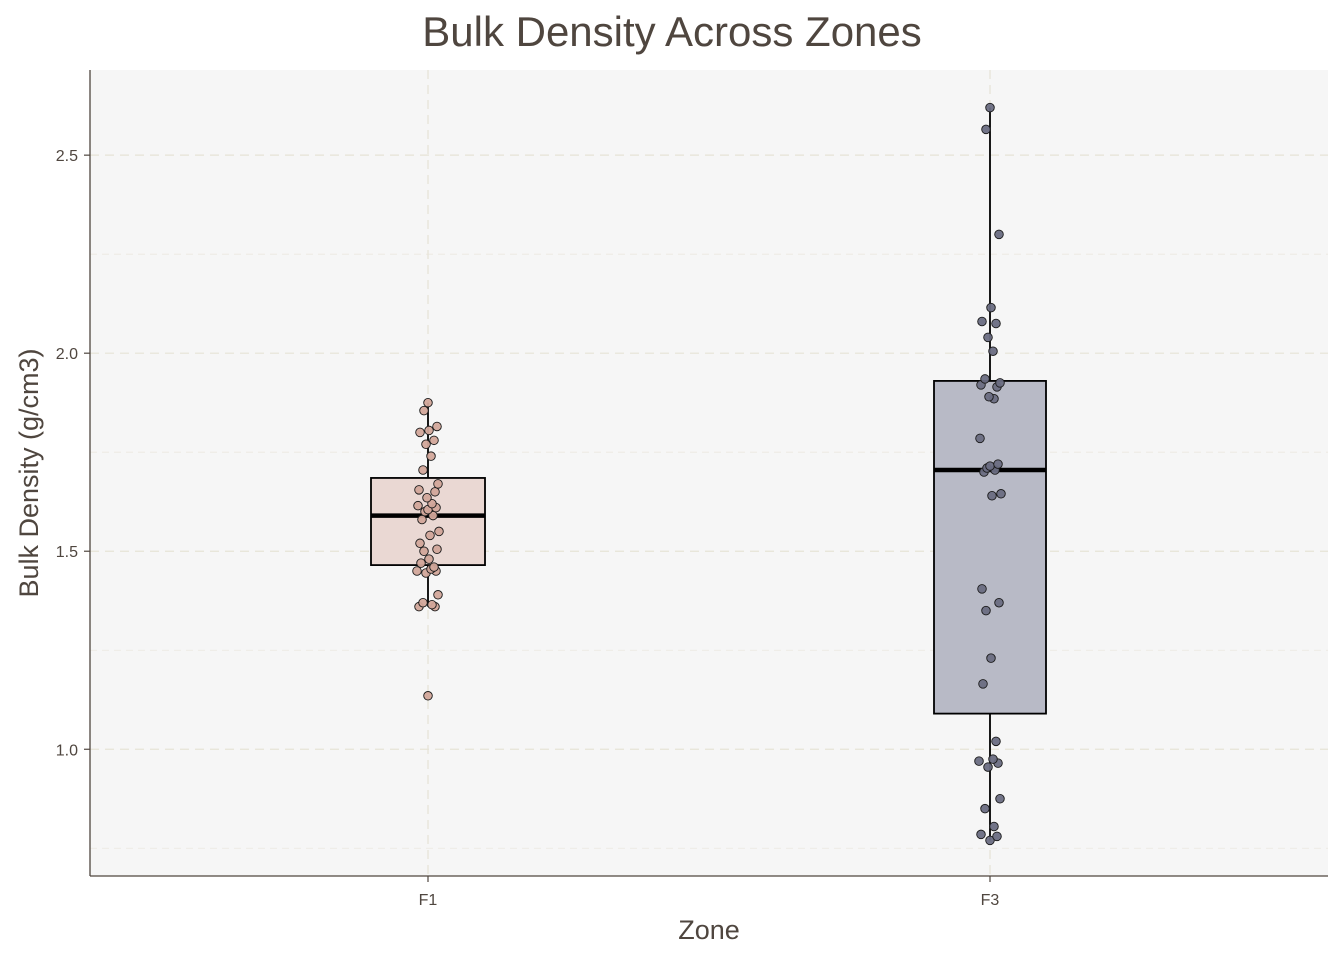  I want to click on y-axis-title: Bulk Density (g/cm3), so click(29, 472).